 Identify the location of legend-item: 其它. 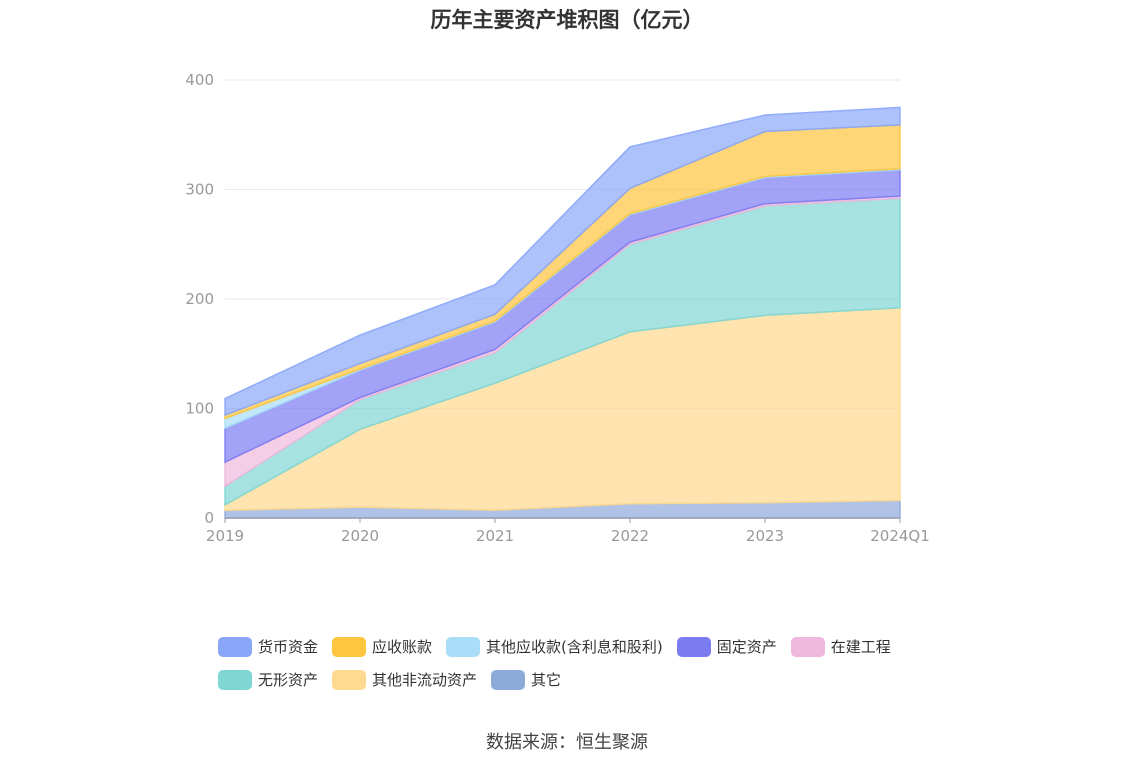
(526, 679).